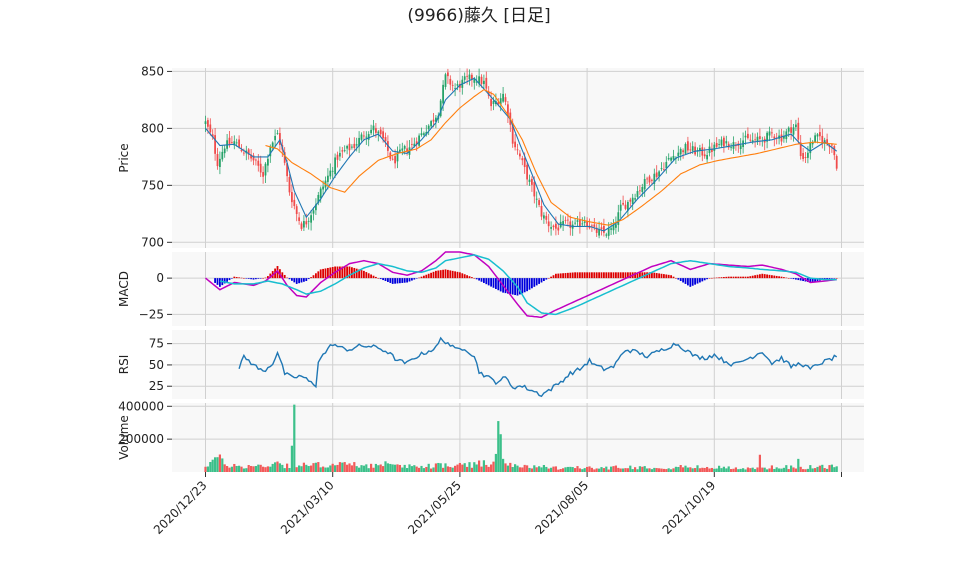  I want to click on y-axis-label-price: Price, so click(124, 157).